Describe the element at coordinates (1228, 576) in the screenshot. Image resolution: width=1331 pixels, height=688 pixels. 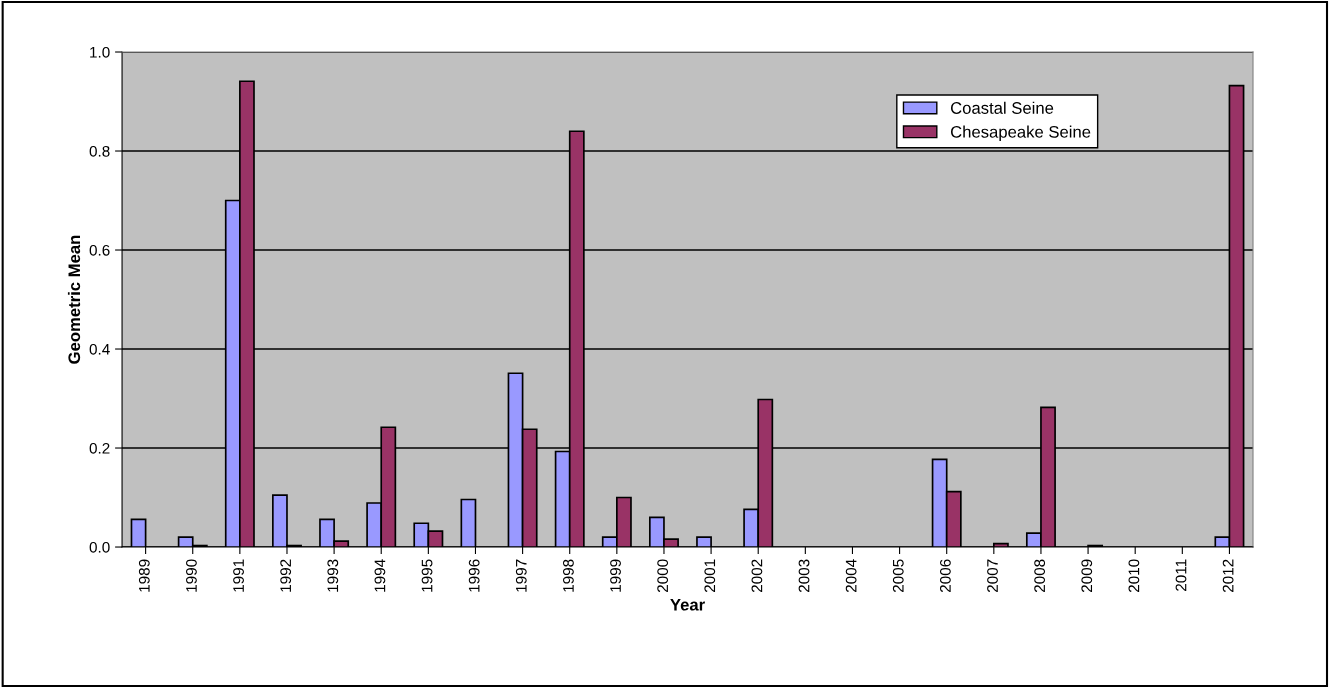
I see `x-tick-label: 2012` at that location.